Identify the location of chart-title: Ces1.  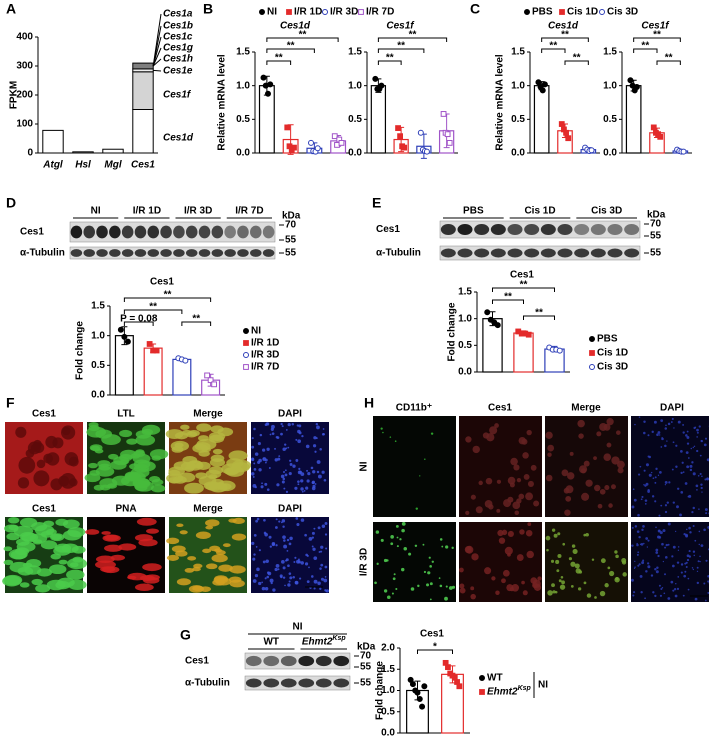
(522, 275).